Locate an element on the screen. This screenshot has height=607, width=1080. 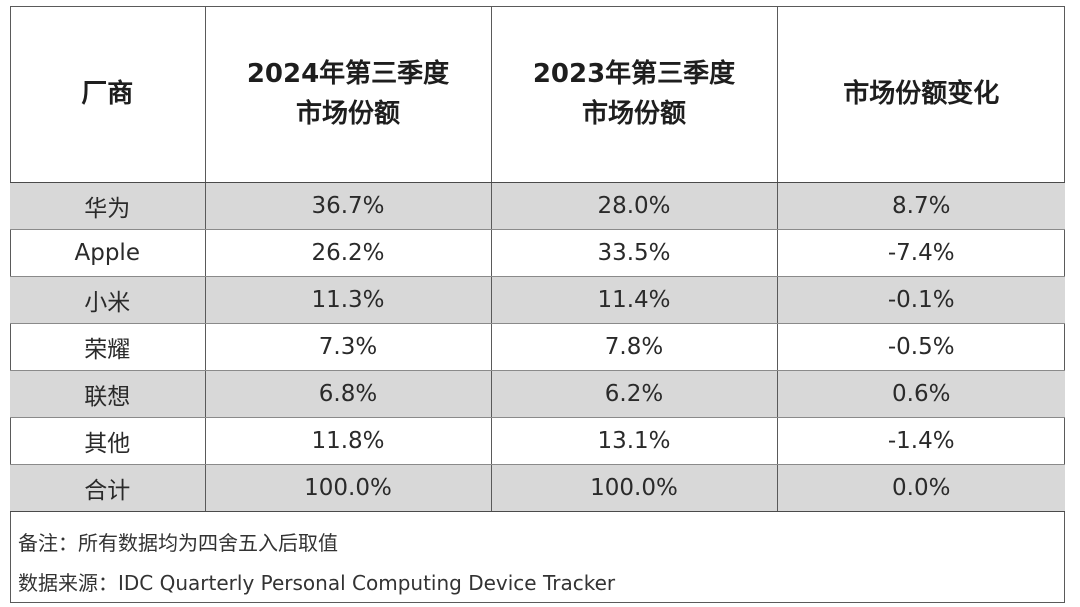
cell-q3-2023: 11.4% is located at coordinates (634, 300).